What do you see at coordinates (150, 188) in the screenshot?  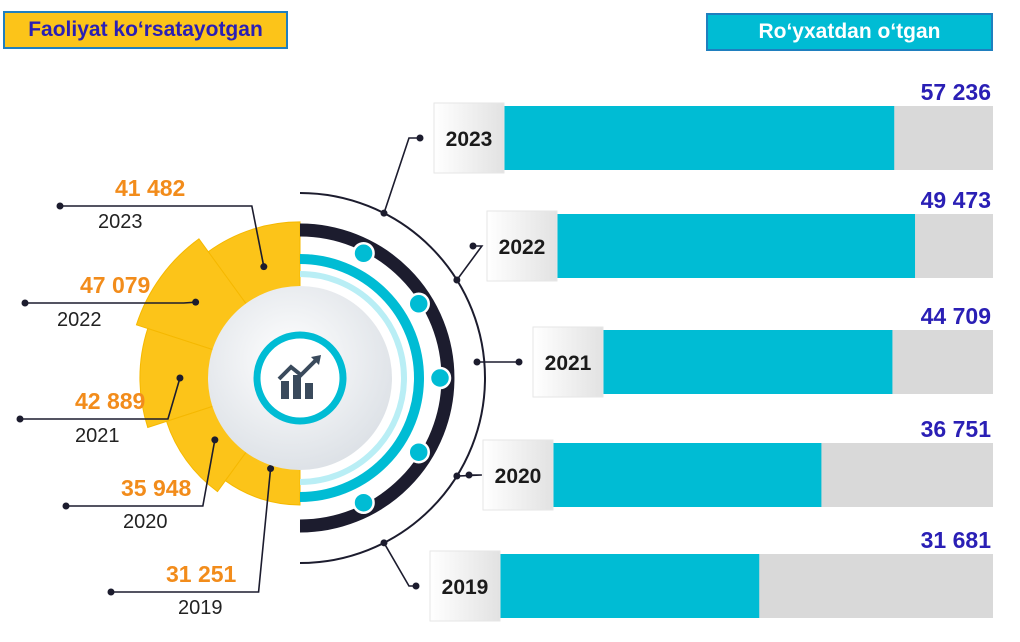 I see `pie-value-label-2023: 41 482` at bounding box center [150, 188].